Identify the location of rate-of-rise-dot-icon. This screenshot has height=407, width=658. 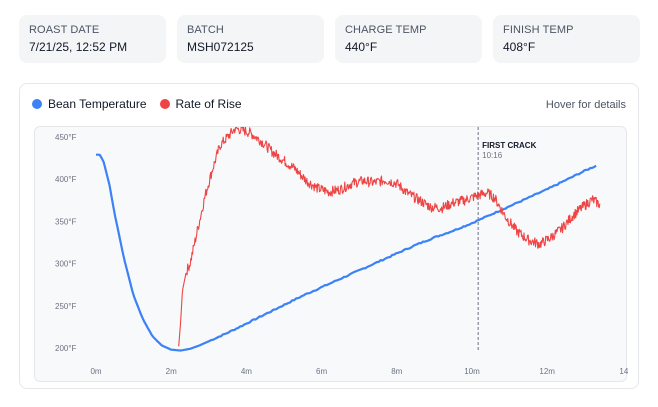
(164, 104).